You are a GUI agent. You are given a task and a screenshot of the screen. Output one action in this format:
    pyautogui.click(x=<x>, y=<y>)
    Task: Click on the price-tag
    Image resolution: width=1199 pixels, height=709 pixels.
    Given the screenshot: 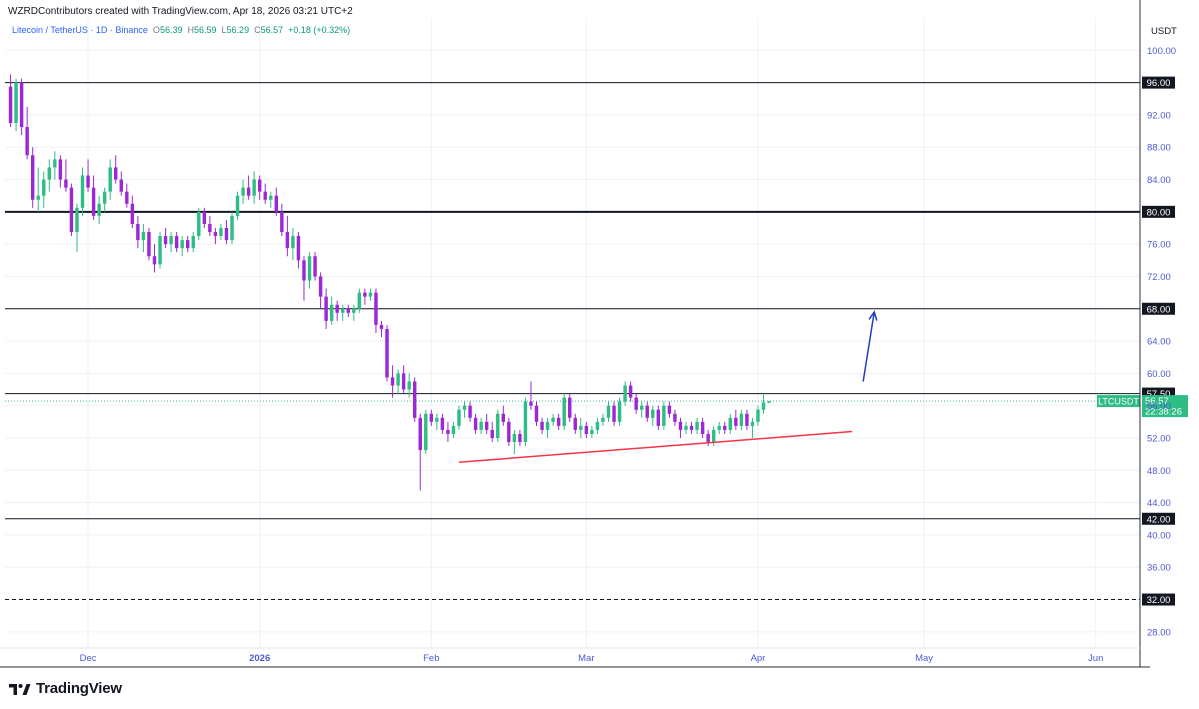 What is the action you would take?
    pyautogui.click(x=1165, y=406)
    